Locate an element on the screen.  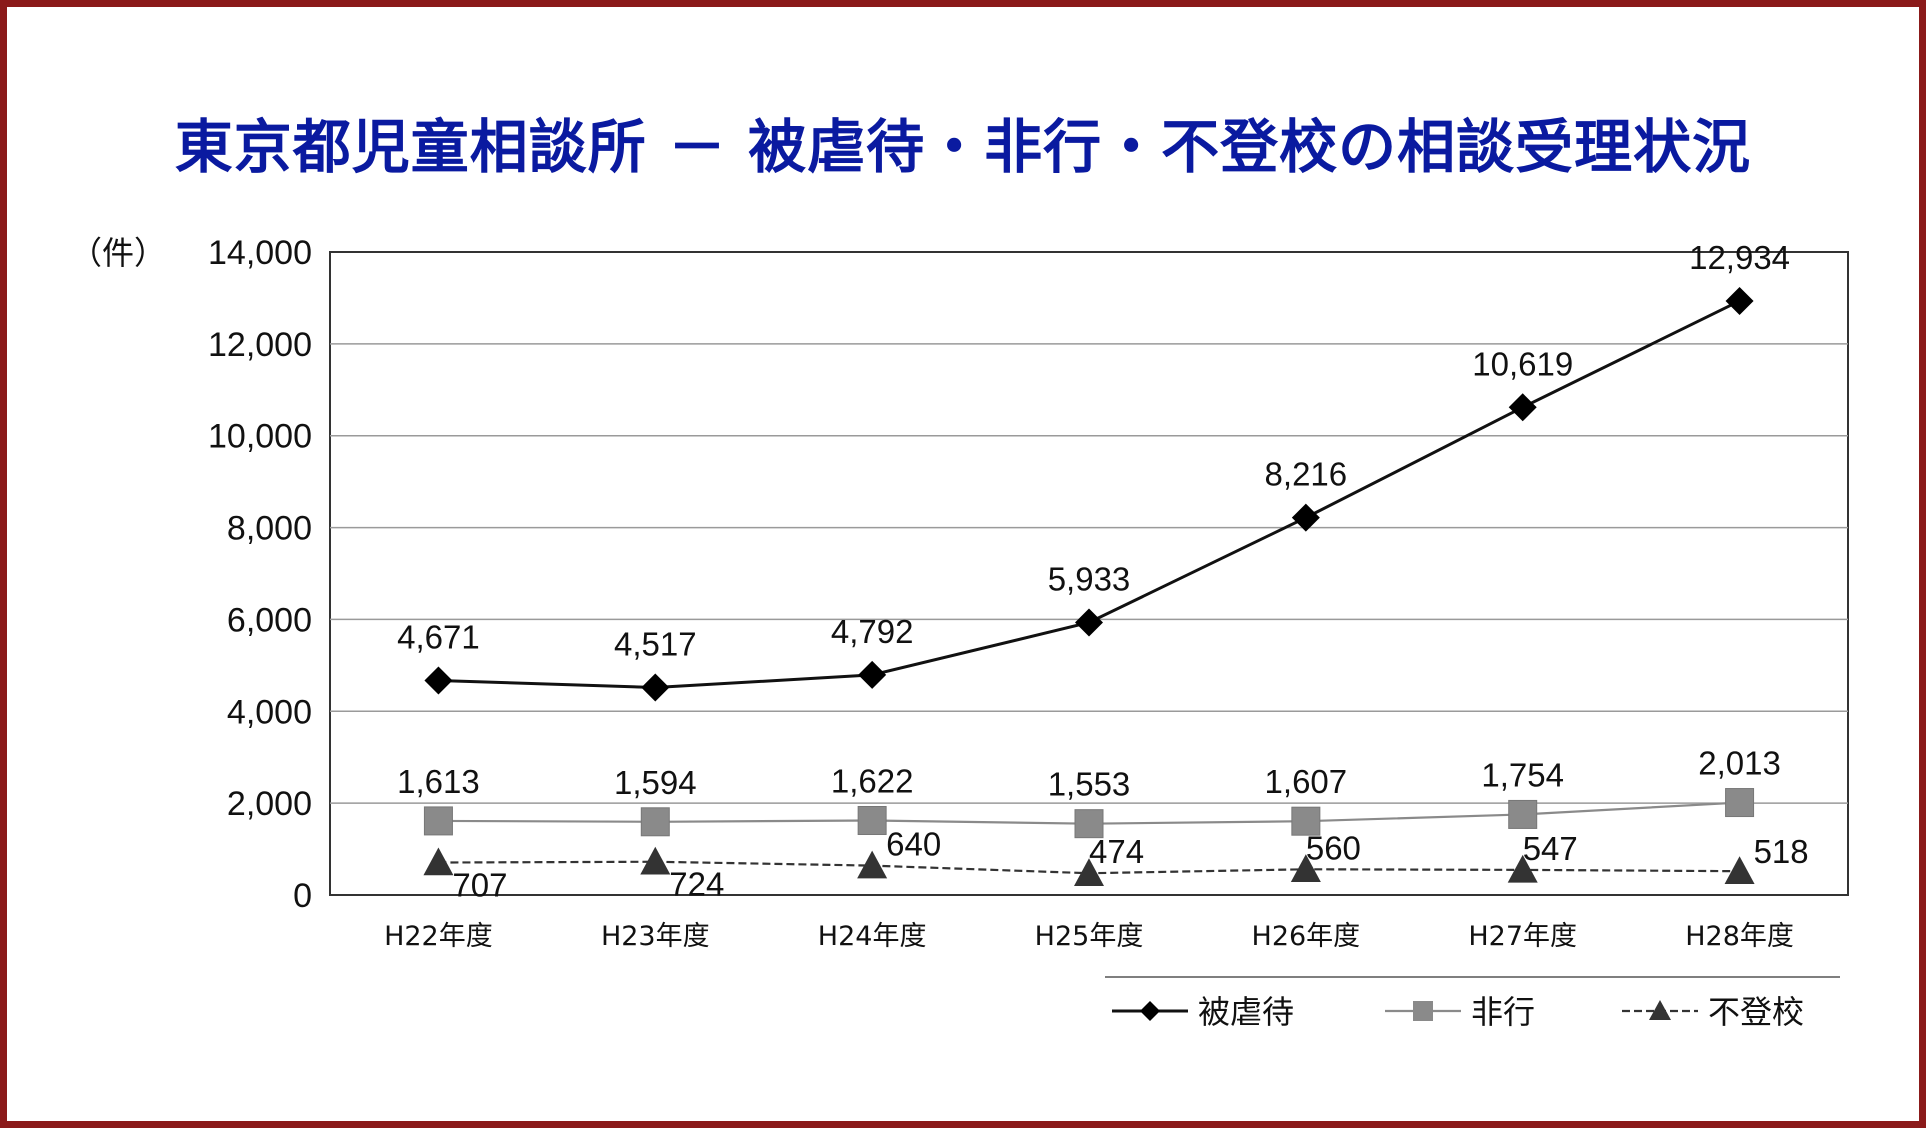
data-label: 2,013 is located at coordinates (1739, 763).